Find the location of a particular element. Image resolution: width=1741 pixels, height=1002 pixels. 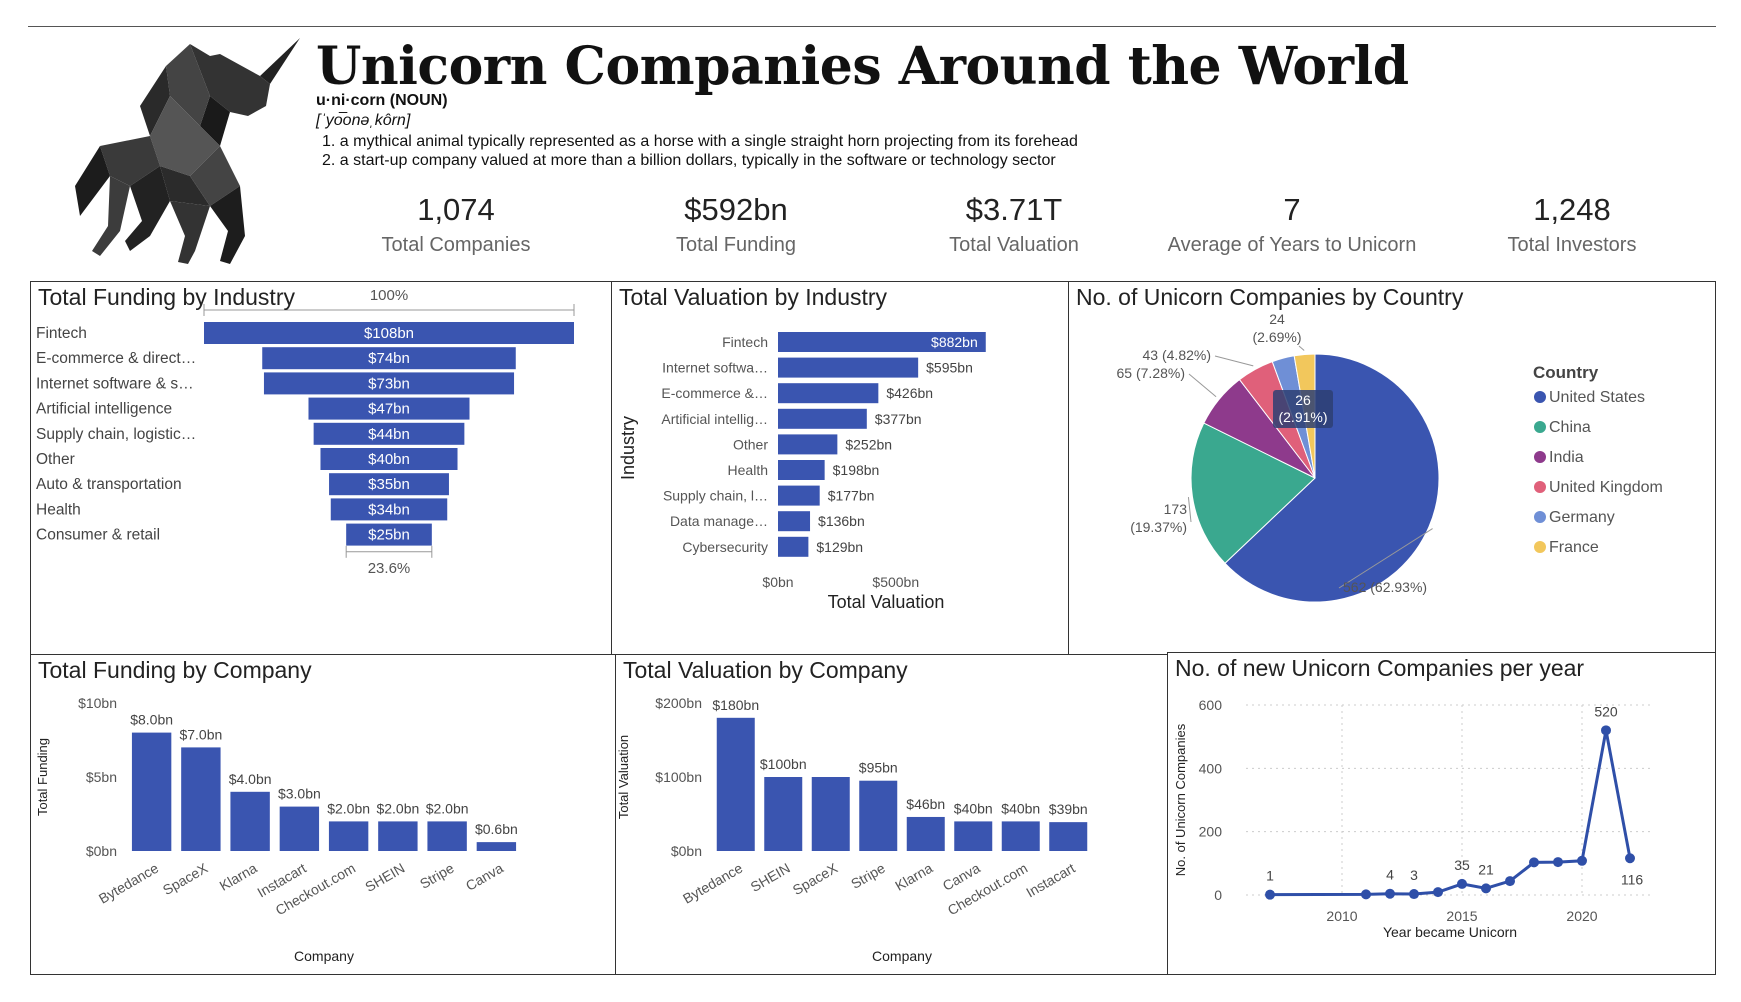

company-bar-label: $40bn is located at coordinates (1020, 808).